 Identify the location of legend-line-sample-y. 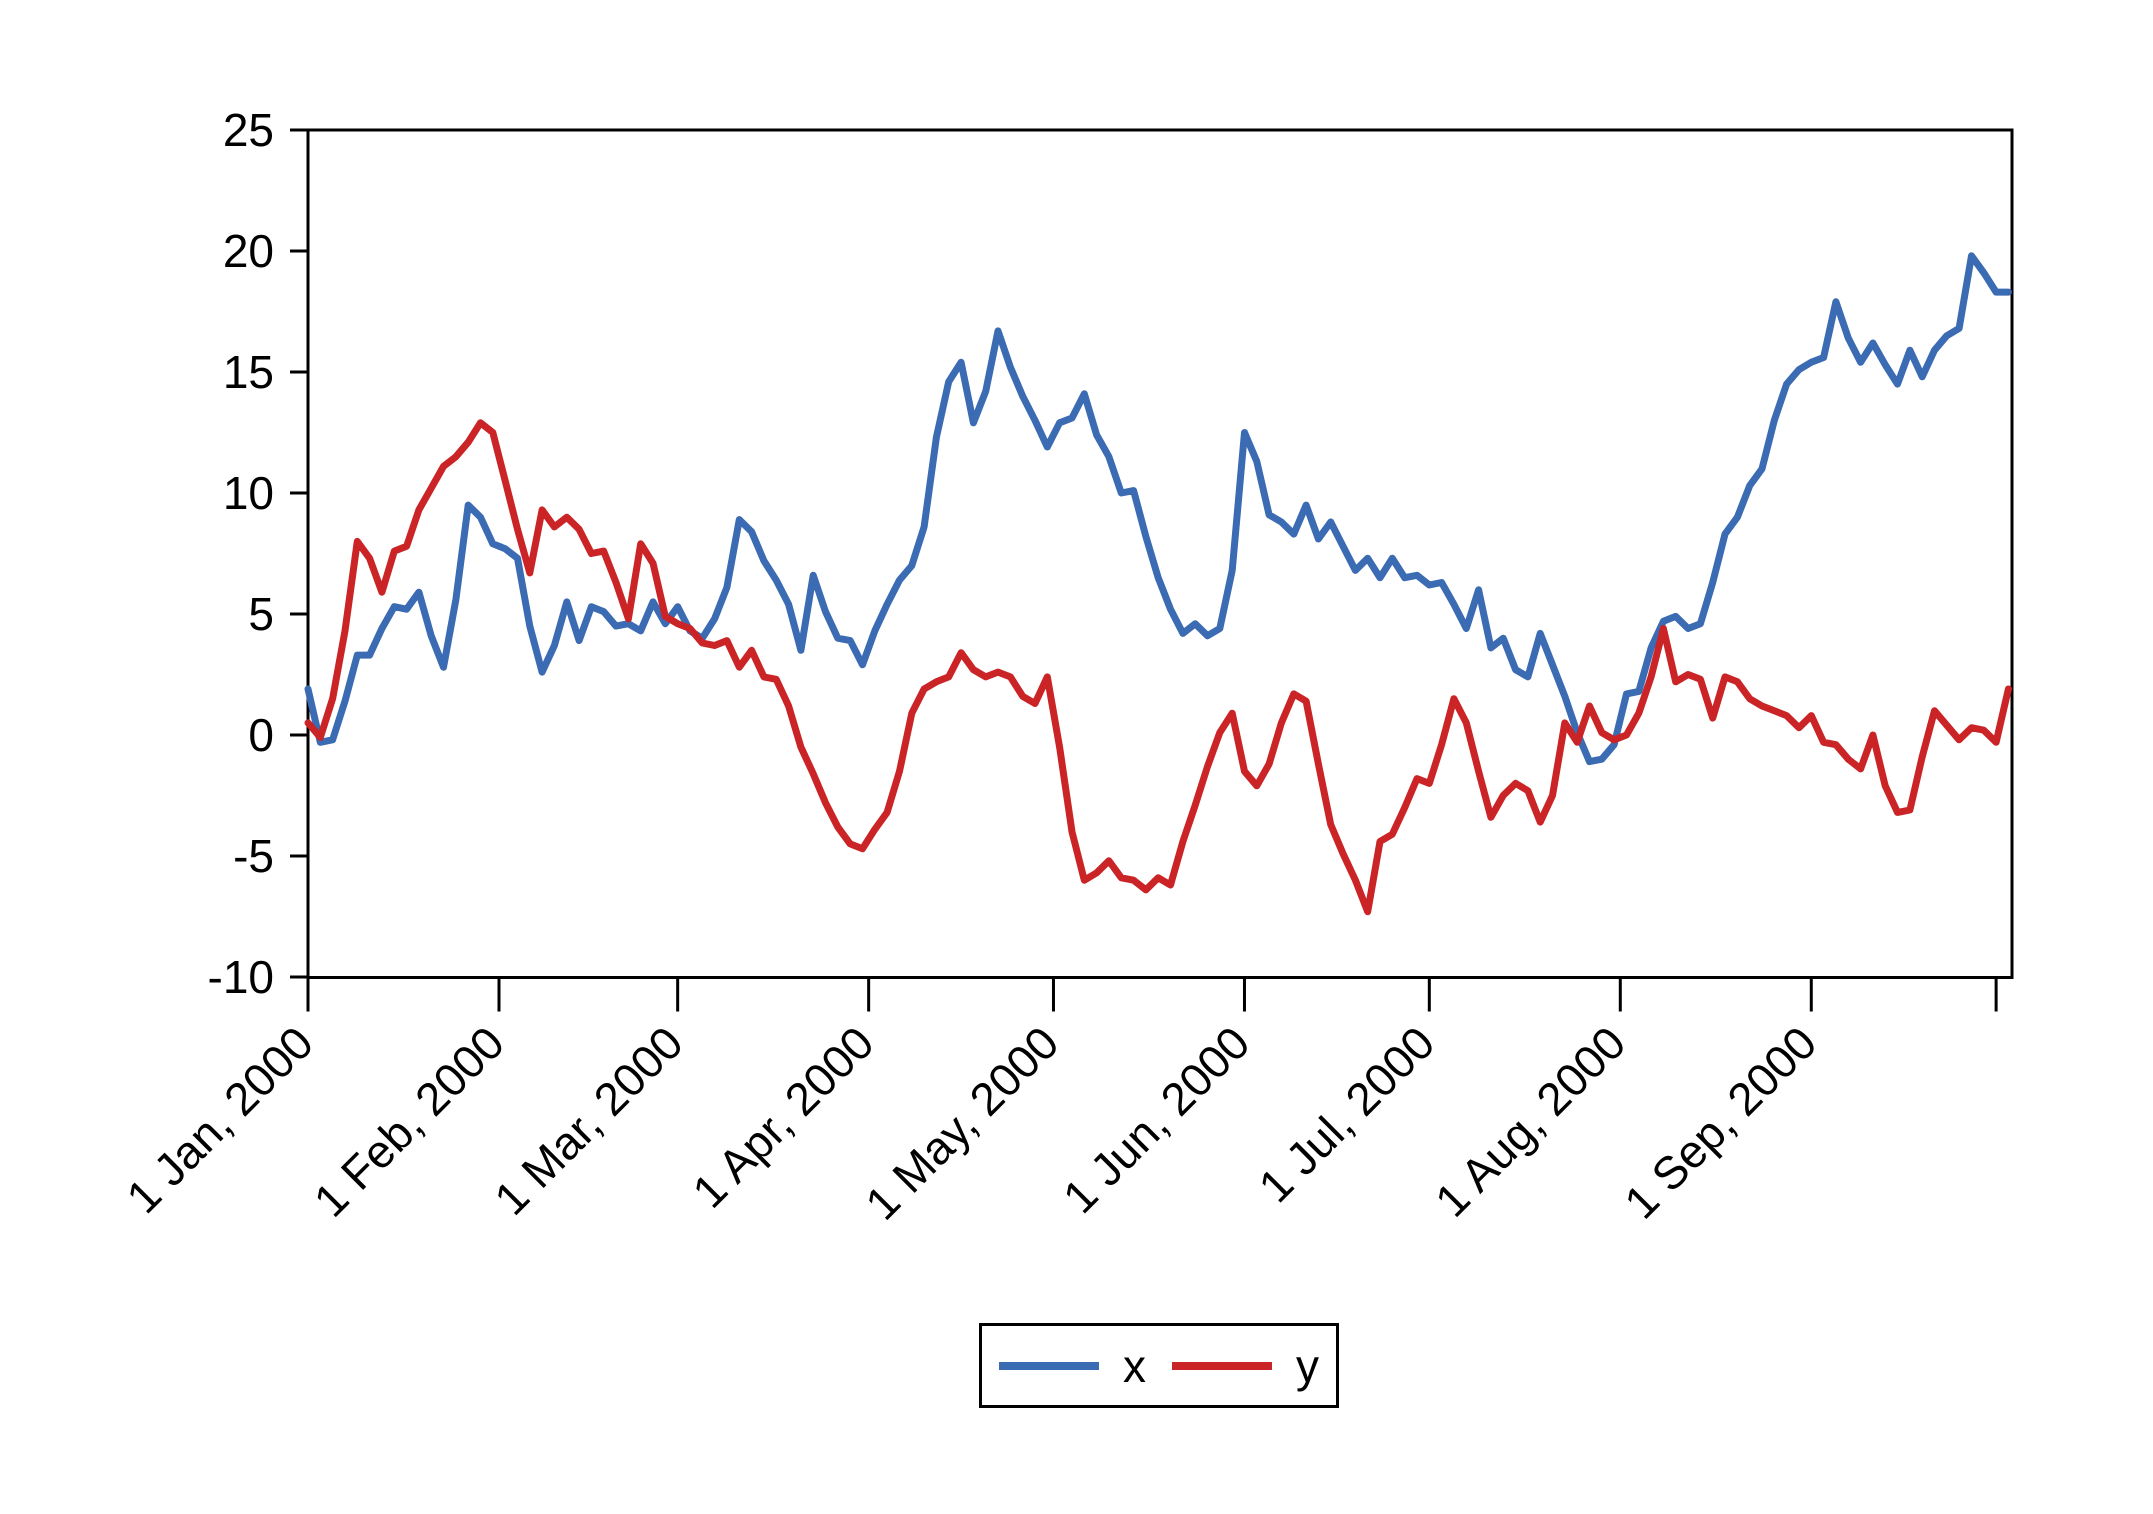
(1222, 1365).